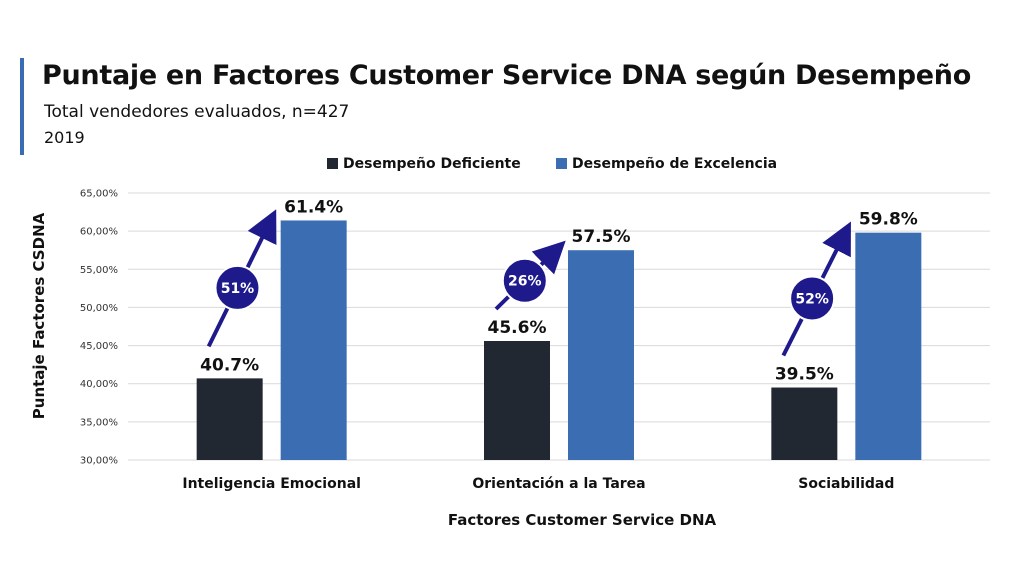 Image resolution: width=1024 pixels, height=561 pixels. I want to click on y-tick-label: 60,00%, so click(99, 232).